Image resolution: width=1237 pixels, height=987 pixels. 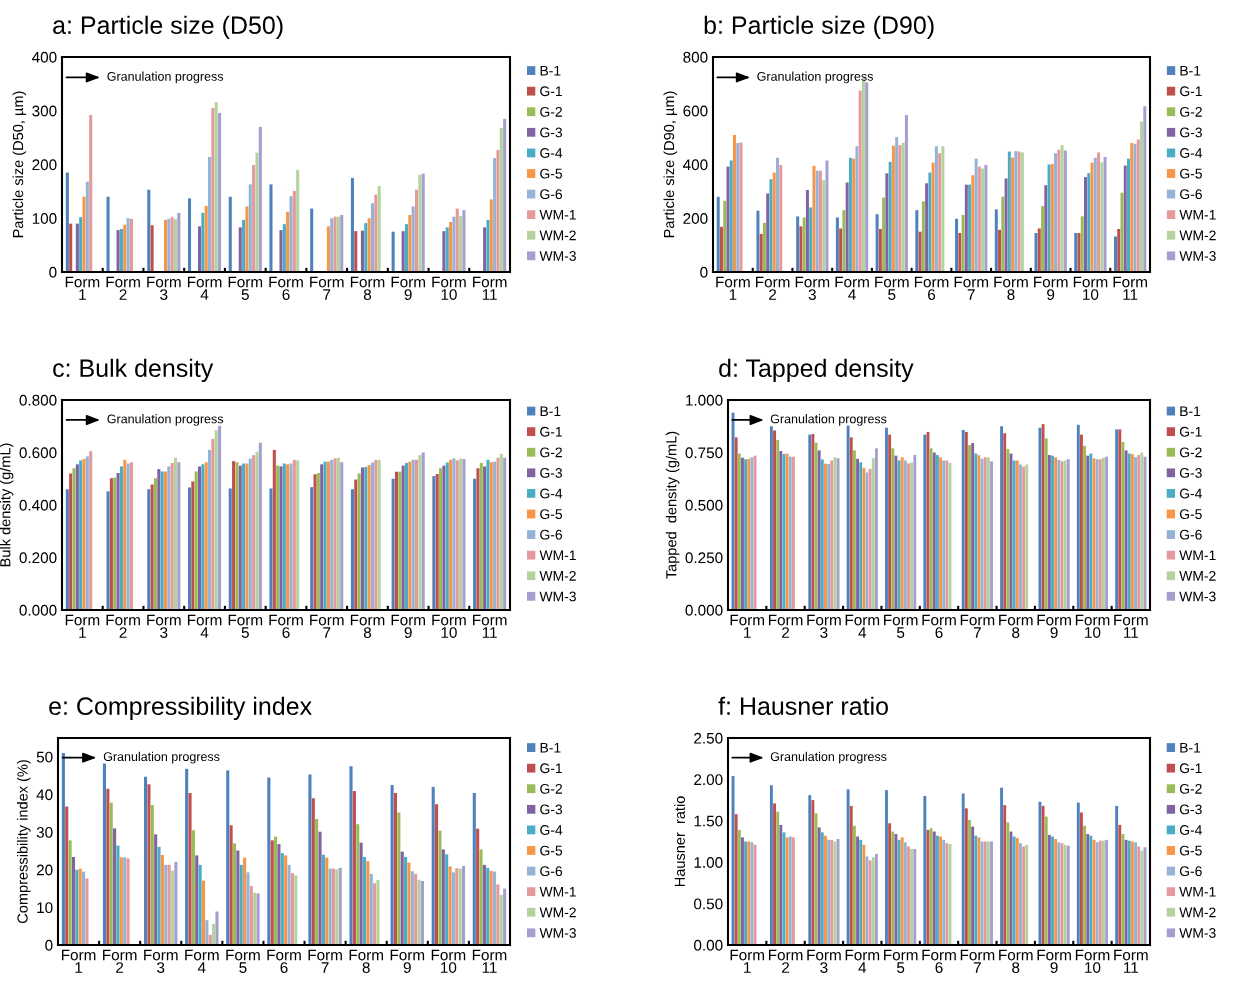 What do you see at coordinates (708, 862) in the screenshot?
I see `y-tick-label: 1.00` at bounding box center [708, 862].